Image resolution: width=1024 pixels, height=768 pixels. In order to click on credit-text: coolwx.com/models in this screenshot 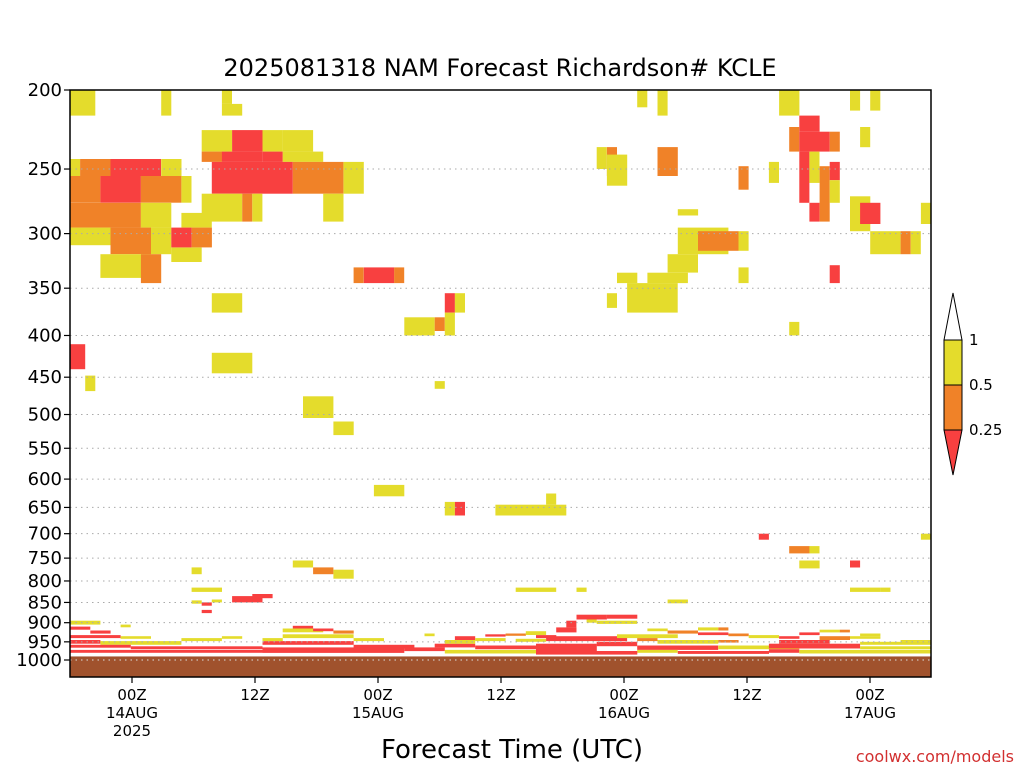, I will do `click(935, 756)`.